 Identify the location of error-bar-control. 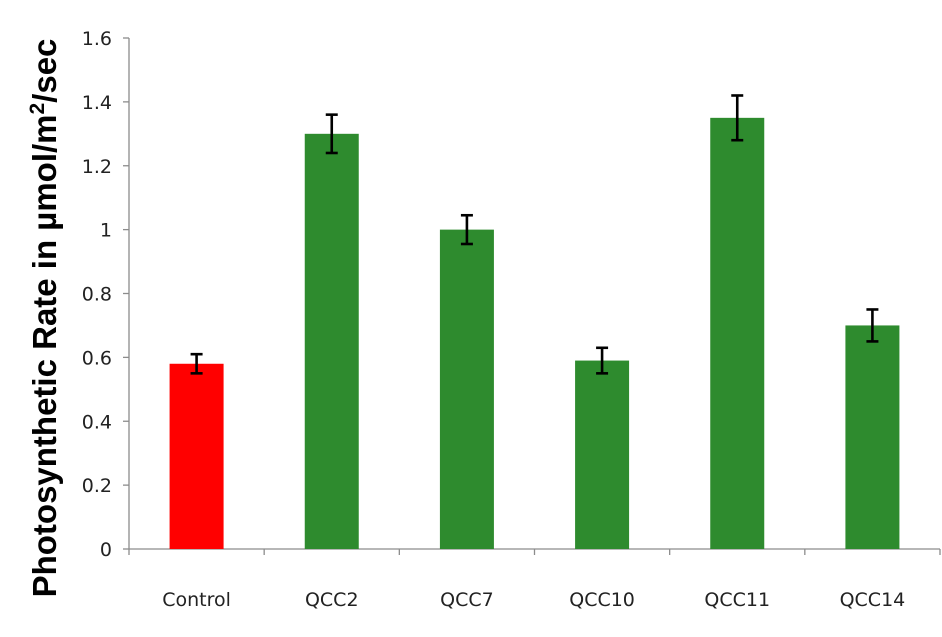
(196, 363).